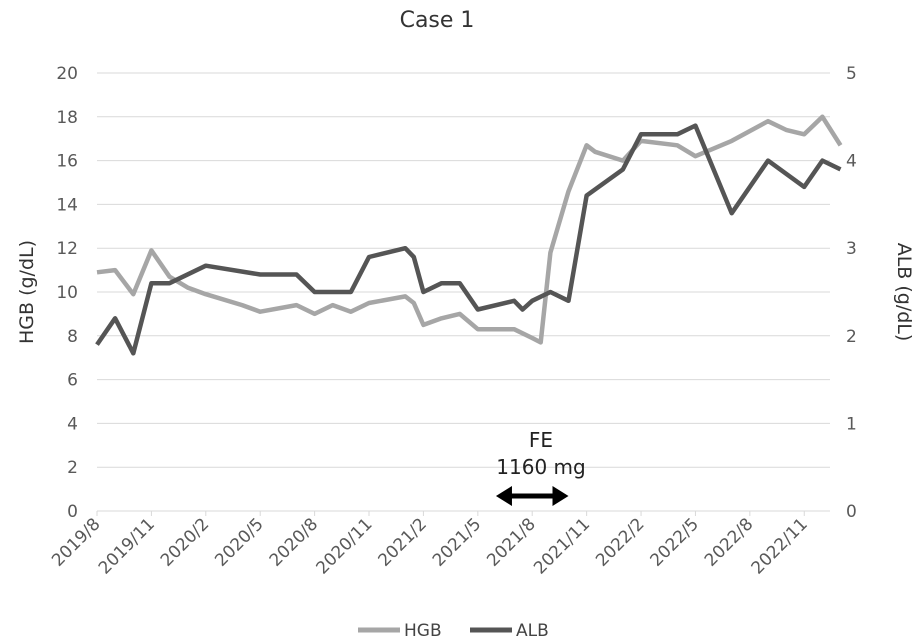 The height and width of the screenshot is (641, 920). I want to click on annotation-arrowhead-left, so click(503, 496).